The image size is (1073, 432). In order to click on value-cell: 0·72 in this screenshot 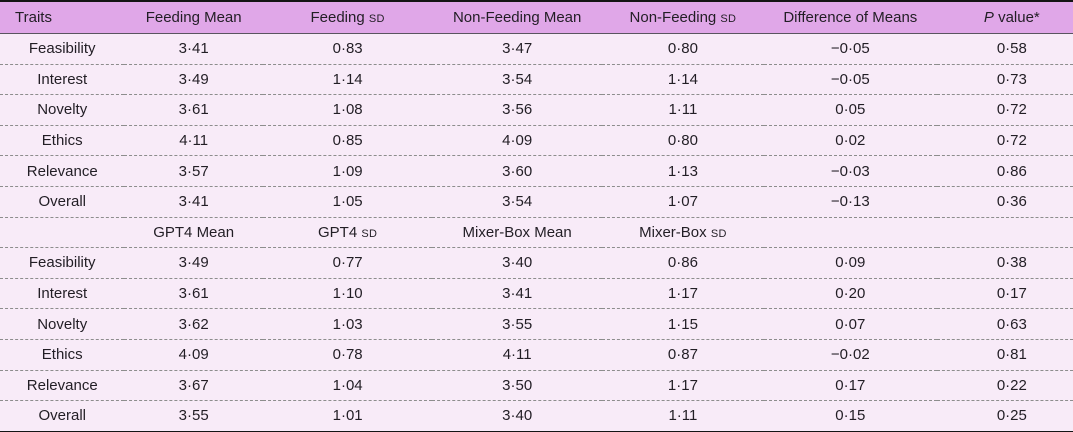, I will do `click(1004, 140)`.